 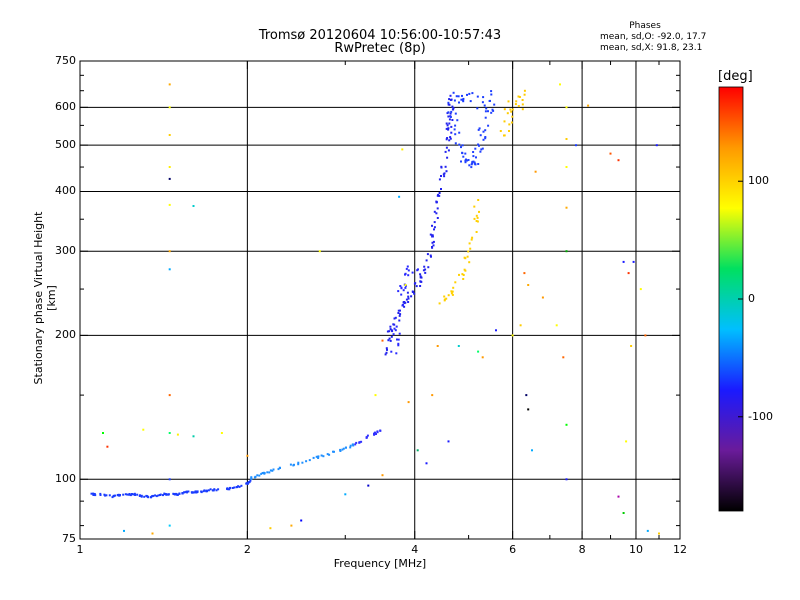 What do you see at coordinates (65, 251) in the screenshot?
I see `y-tick-label: 300` at bounding box center [65, 251].